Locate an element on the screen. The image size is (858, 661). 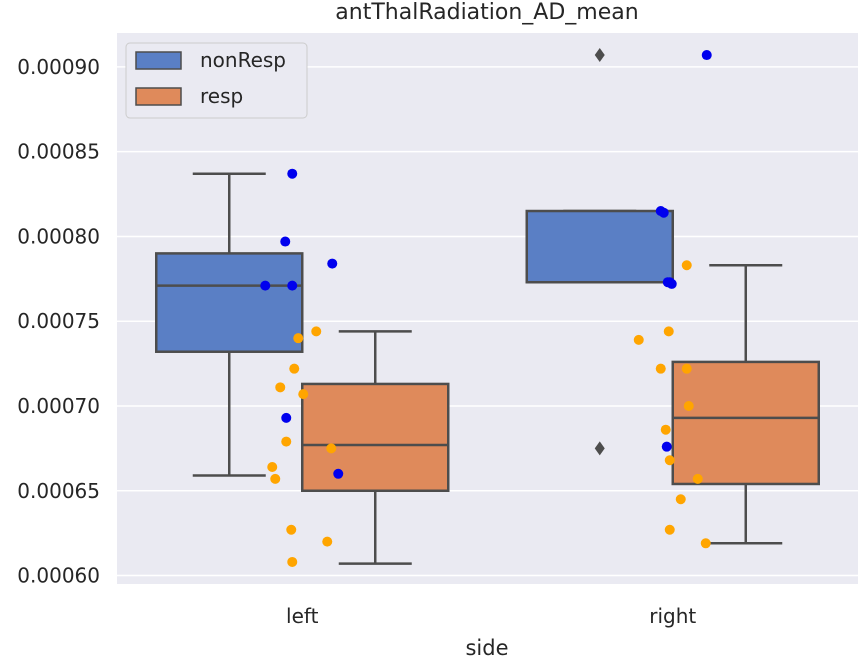
box-resp-right is located at coordinates (745, 404).